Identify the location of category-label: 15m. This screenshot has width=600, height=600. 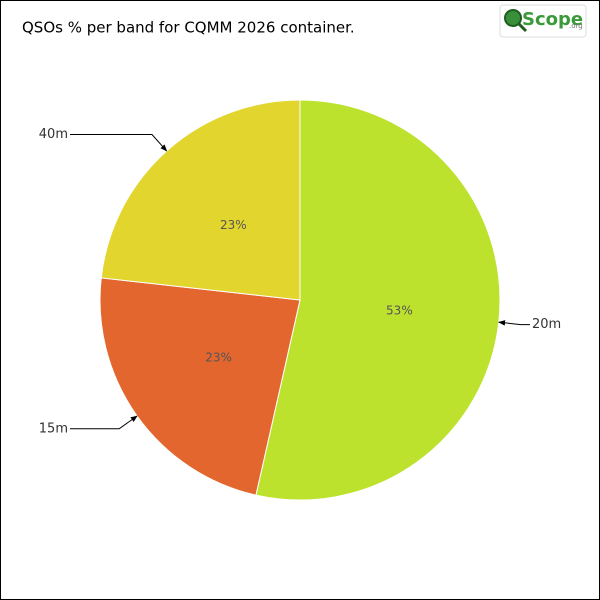
(53, 428).